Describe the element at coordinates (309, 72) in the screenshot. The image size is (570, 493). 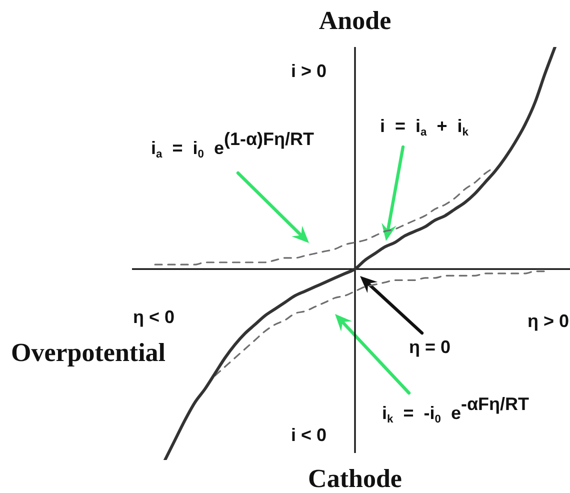
I see `annotation: i > 0` at that location.